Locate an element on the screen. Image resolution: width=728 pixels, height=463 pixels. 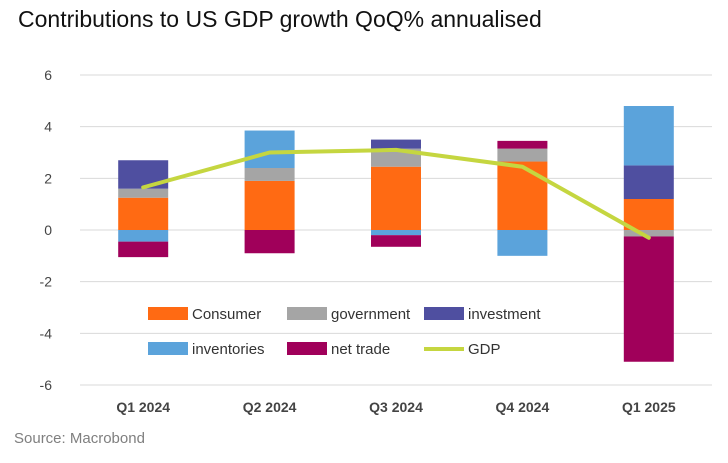
x-tick-label: Q3 2024 is located at coordinates (396, 407).